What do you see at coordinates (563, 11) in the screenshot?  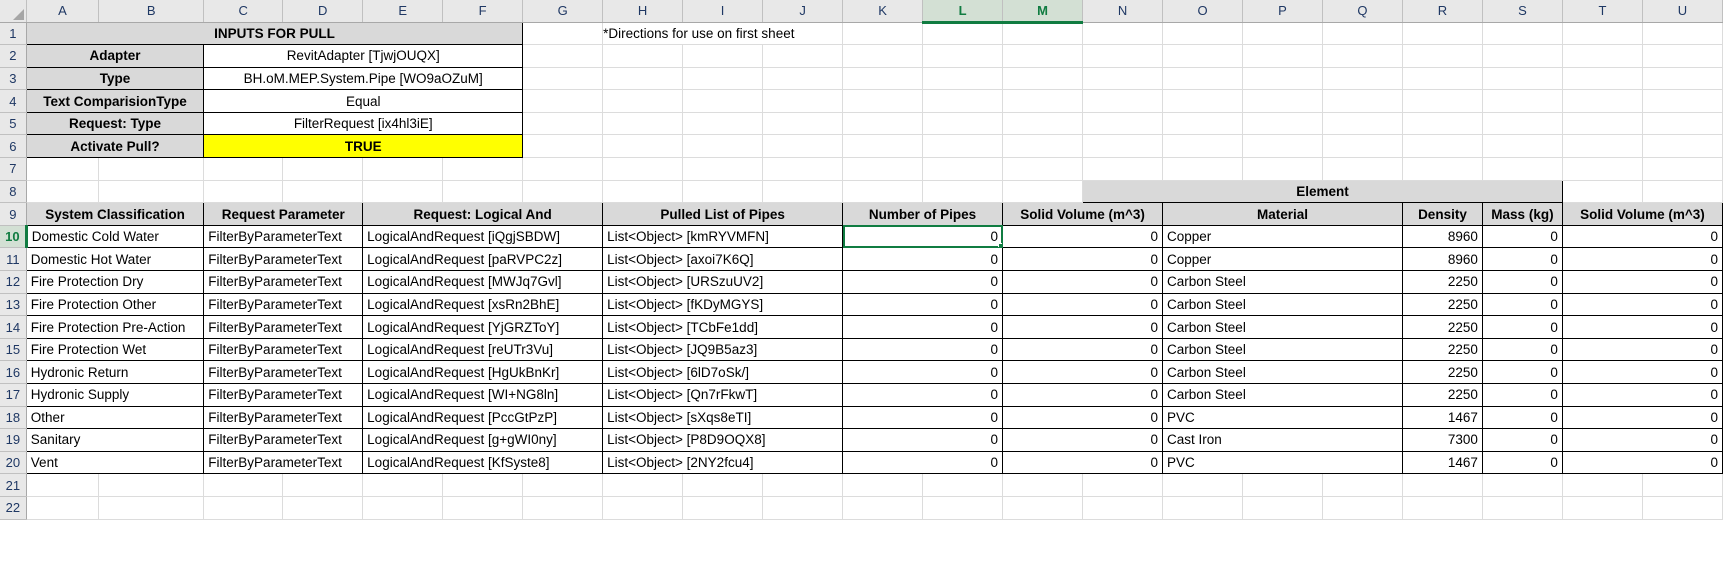 I see `column-header-g: G` at bounding box center [563, 11].